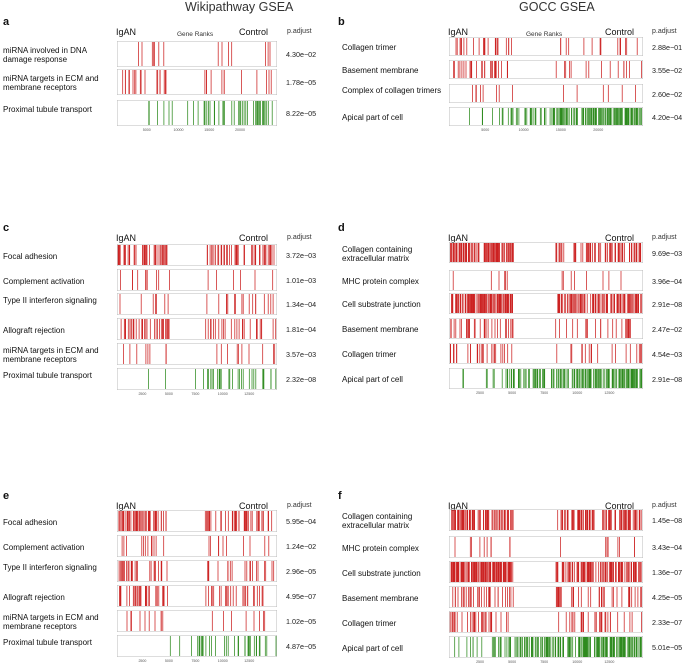 This screenshot has height=667, width=685. I want to click on term-label: Cell substrate junction, so click(381, 573).